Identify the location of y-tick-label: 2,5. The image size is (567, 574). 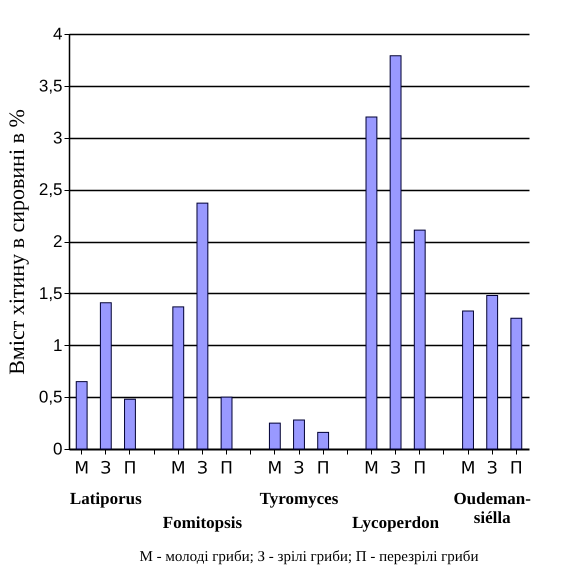
(50, 190).